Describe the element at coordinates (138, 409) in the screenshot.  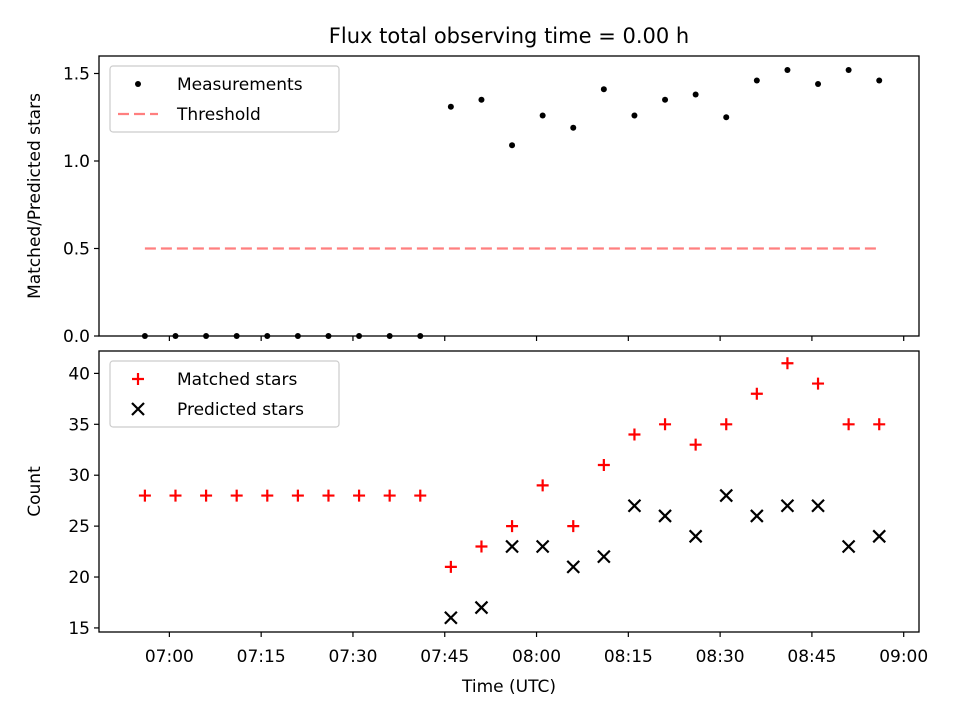
I see `legend-x-marker` at that location.